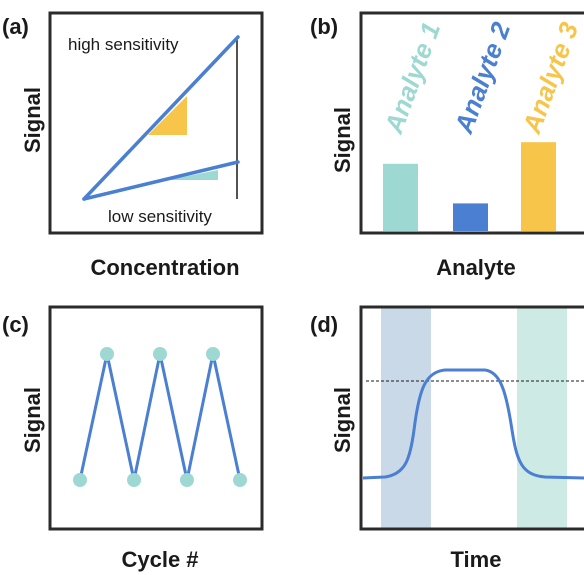 The width and height of the screenshot is (584, 575). Describe the element at coordinates (412, 78) in the screenshot. I see `bar-label-analyte-1: Analyte 1` at that location.